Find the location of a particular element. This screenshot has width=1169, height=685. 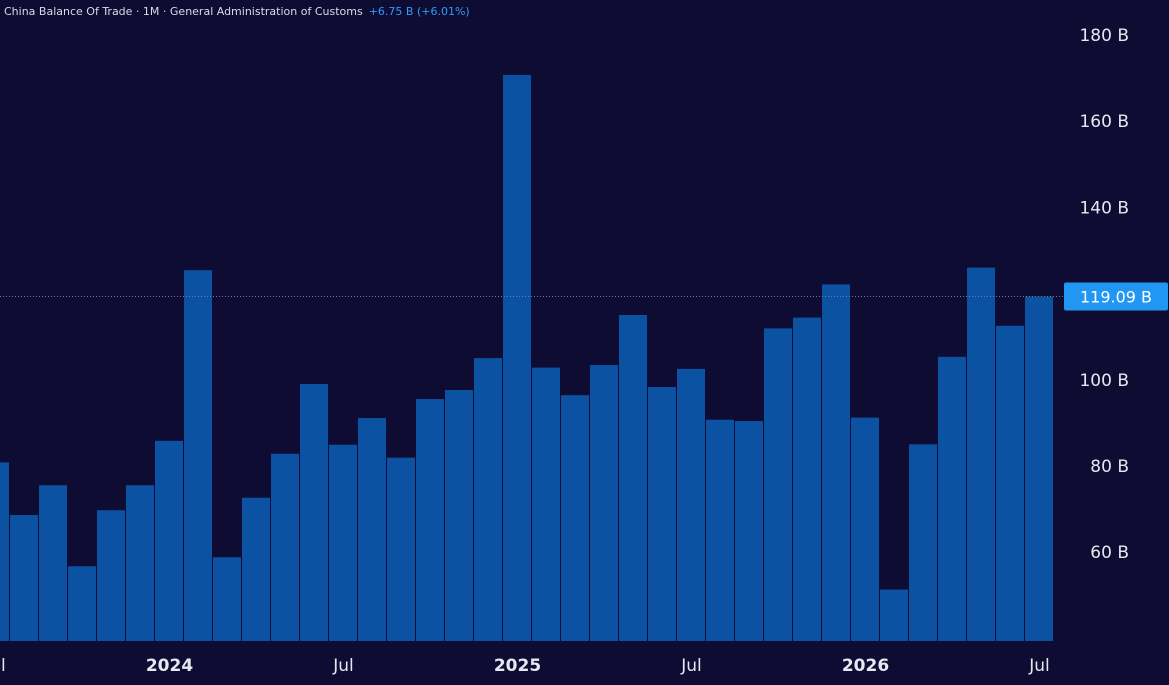

last-value-label: 119.09 B is located at coordinates (1116, 297).